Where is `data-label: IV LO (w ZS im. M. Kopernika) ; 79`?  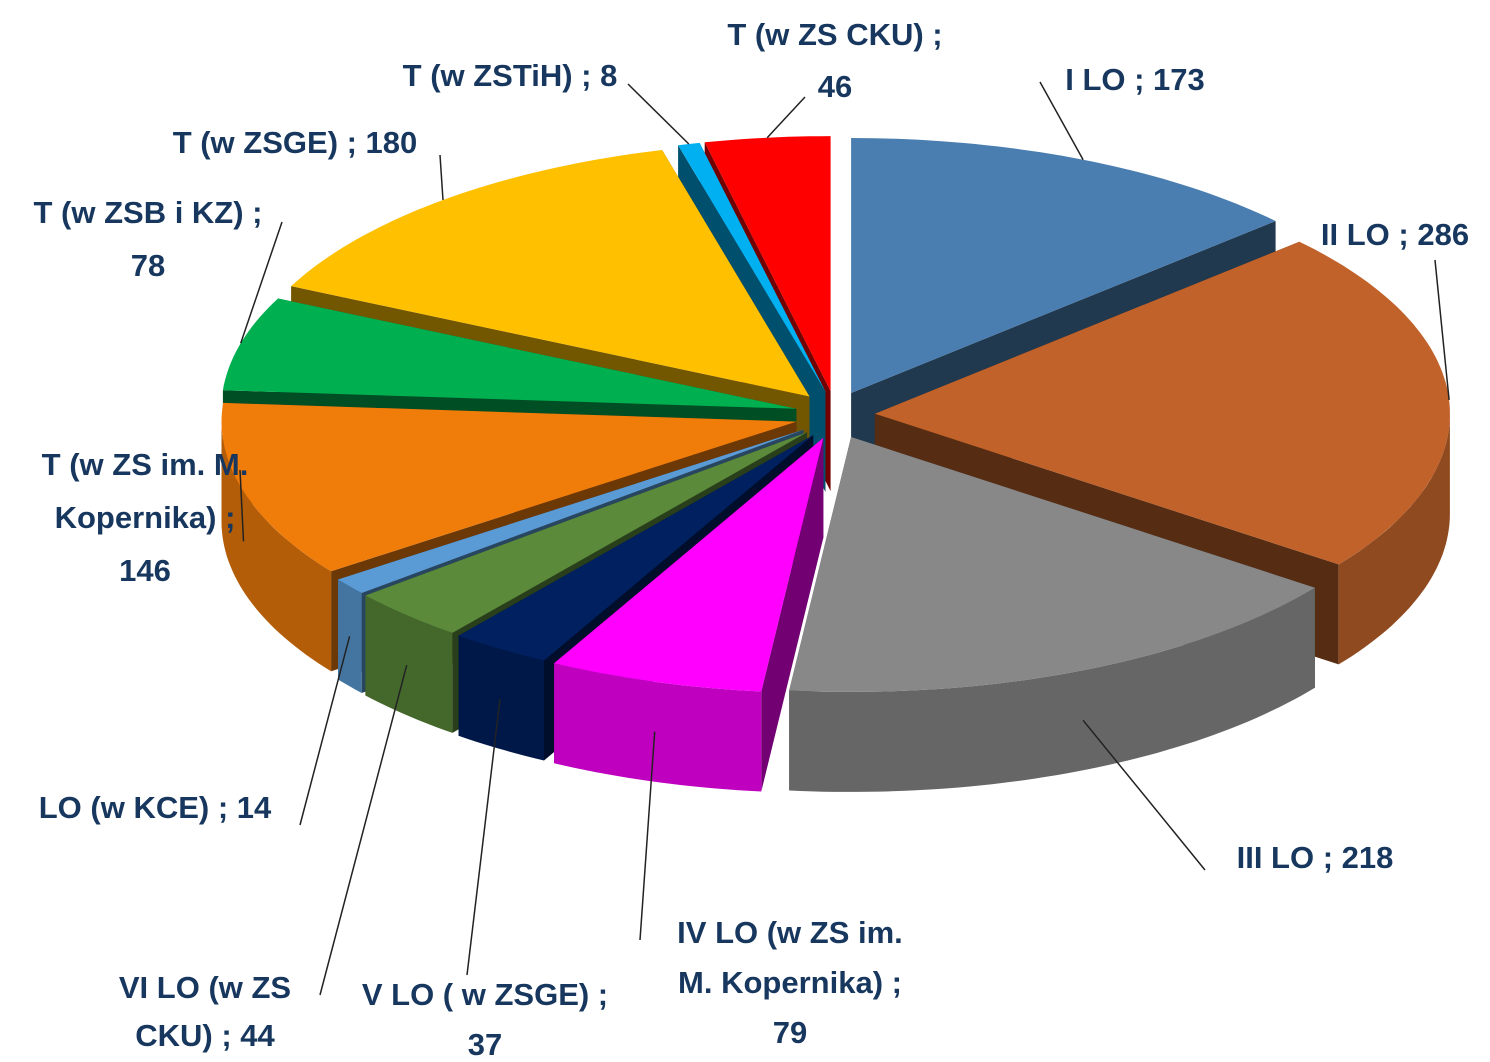 data-label: IV LO (w ZS im. M. Kopernika) ; 79 is located at coordinates (790, 982).